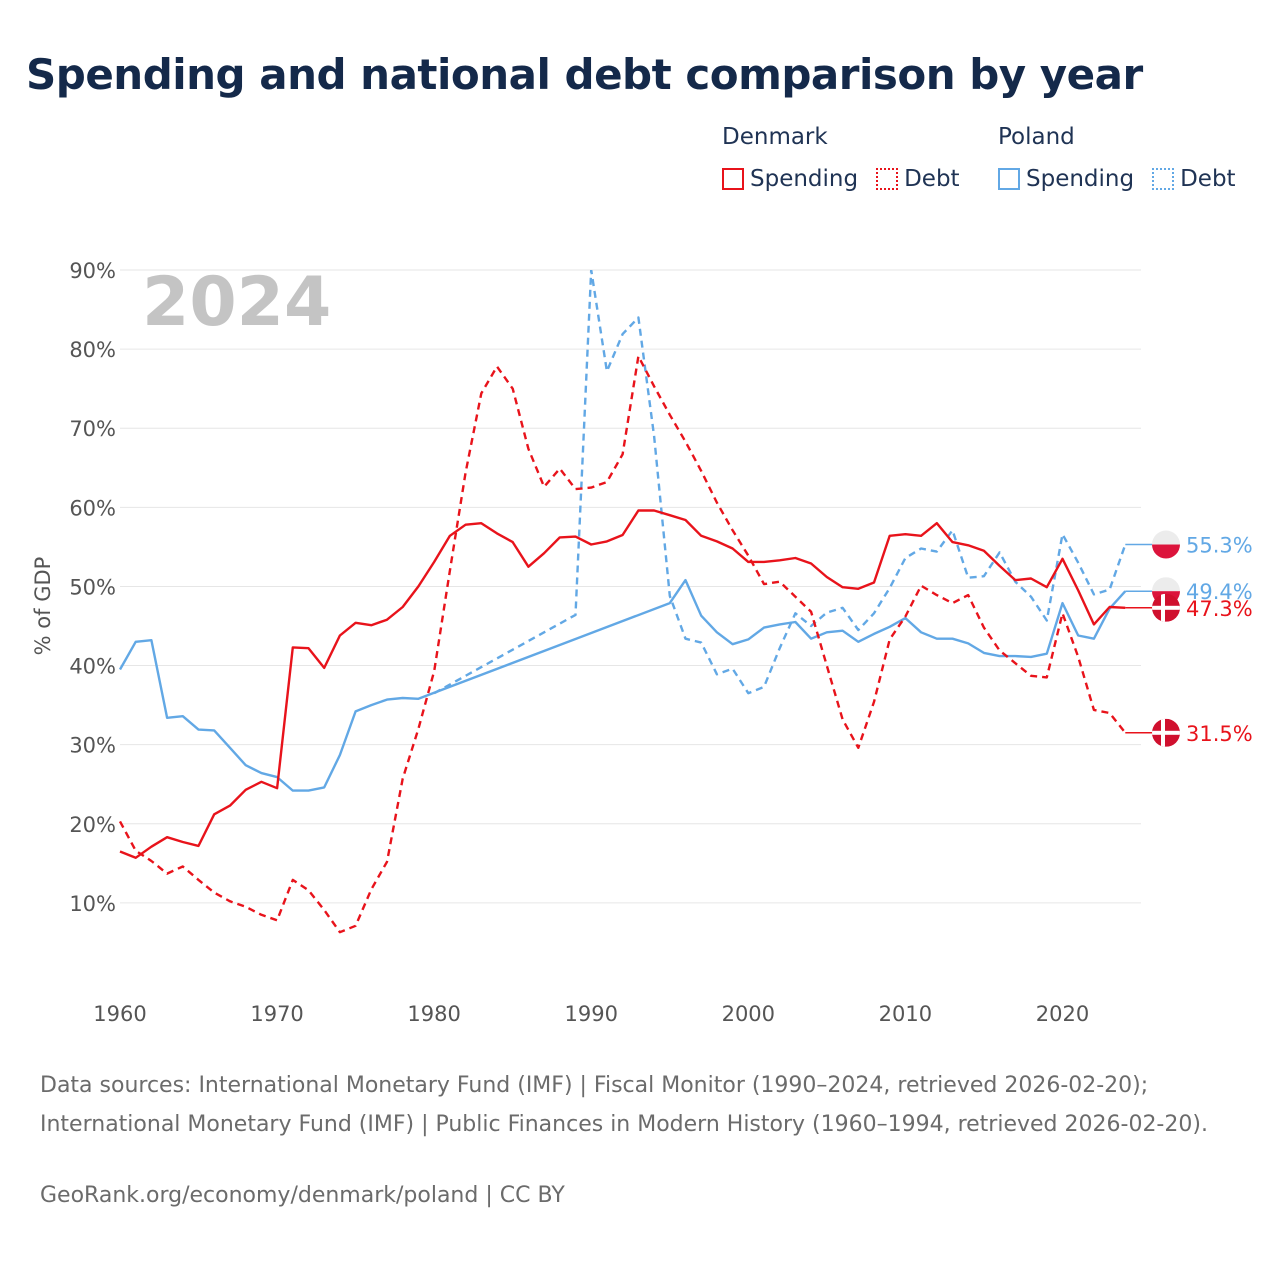 This screenshot has width=1280, height=1280. Describe the element at coordinates (92, 587) in the screenshot. I see `y-tick-label: 50%` at that location.